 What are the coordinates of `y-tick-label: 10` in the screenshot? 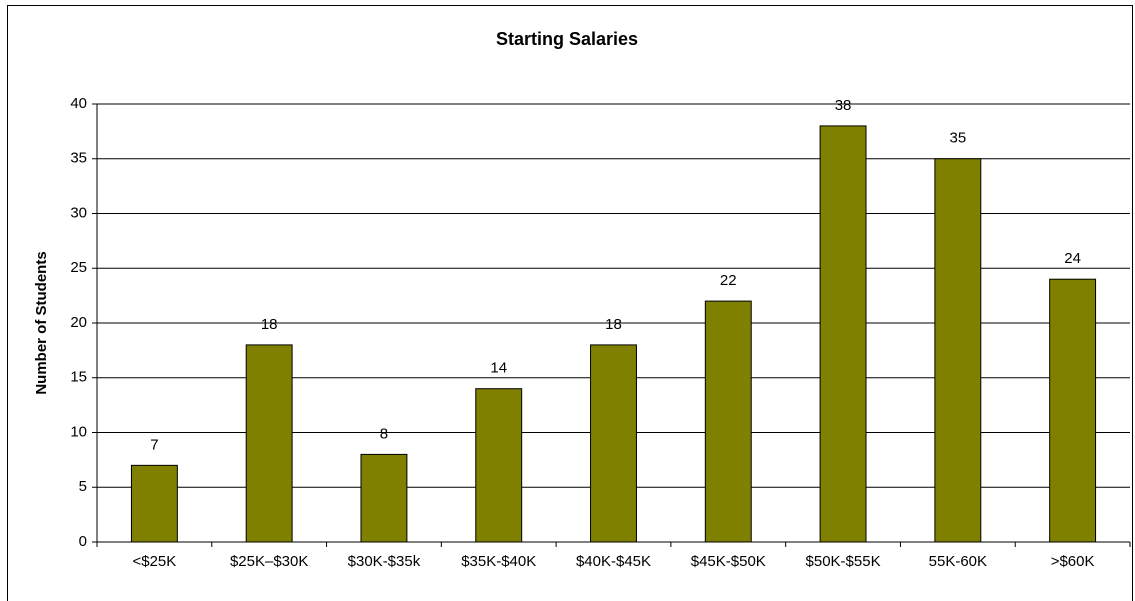 It's located at (78, 431).